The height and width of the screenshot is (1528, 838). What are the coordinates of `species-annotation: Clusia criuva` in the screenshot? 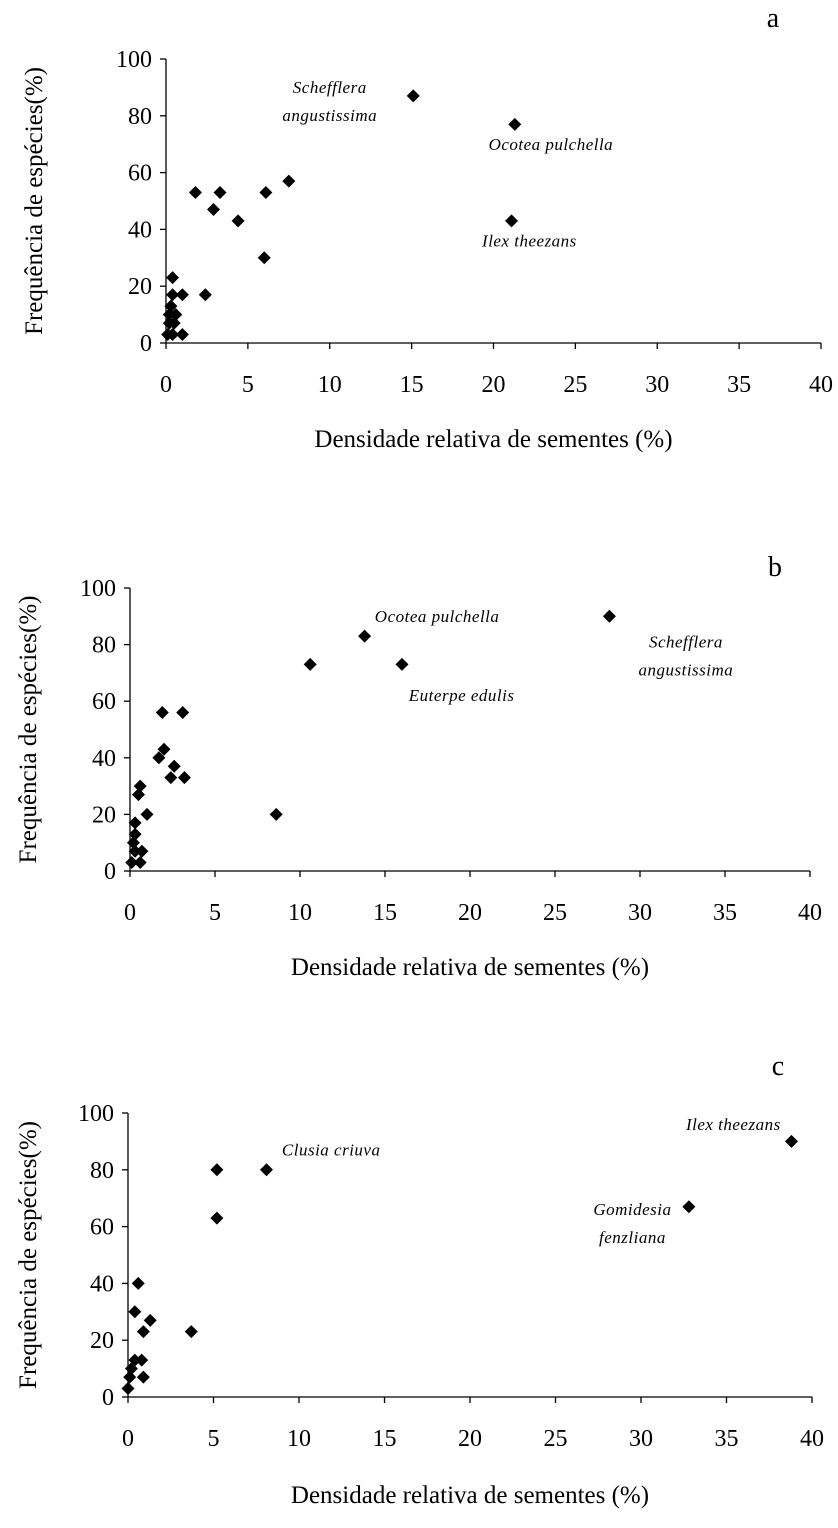 It's located at (331, 1150).